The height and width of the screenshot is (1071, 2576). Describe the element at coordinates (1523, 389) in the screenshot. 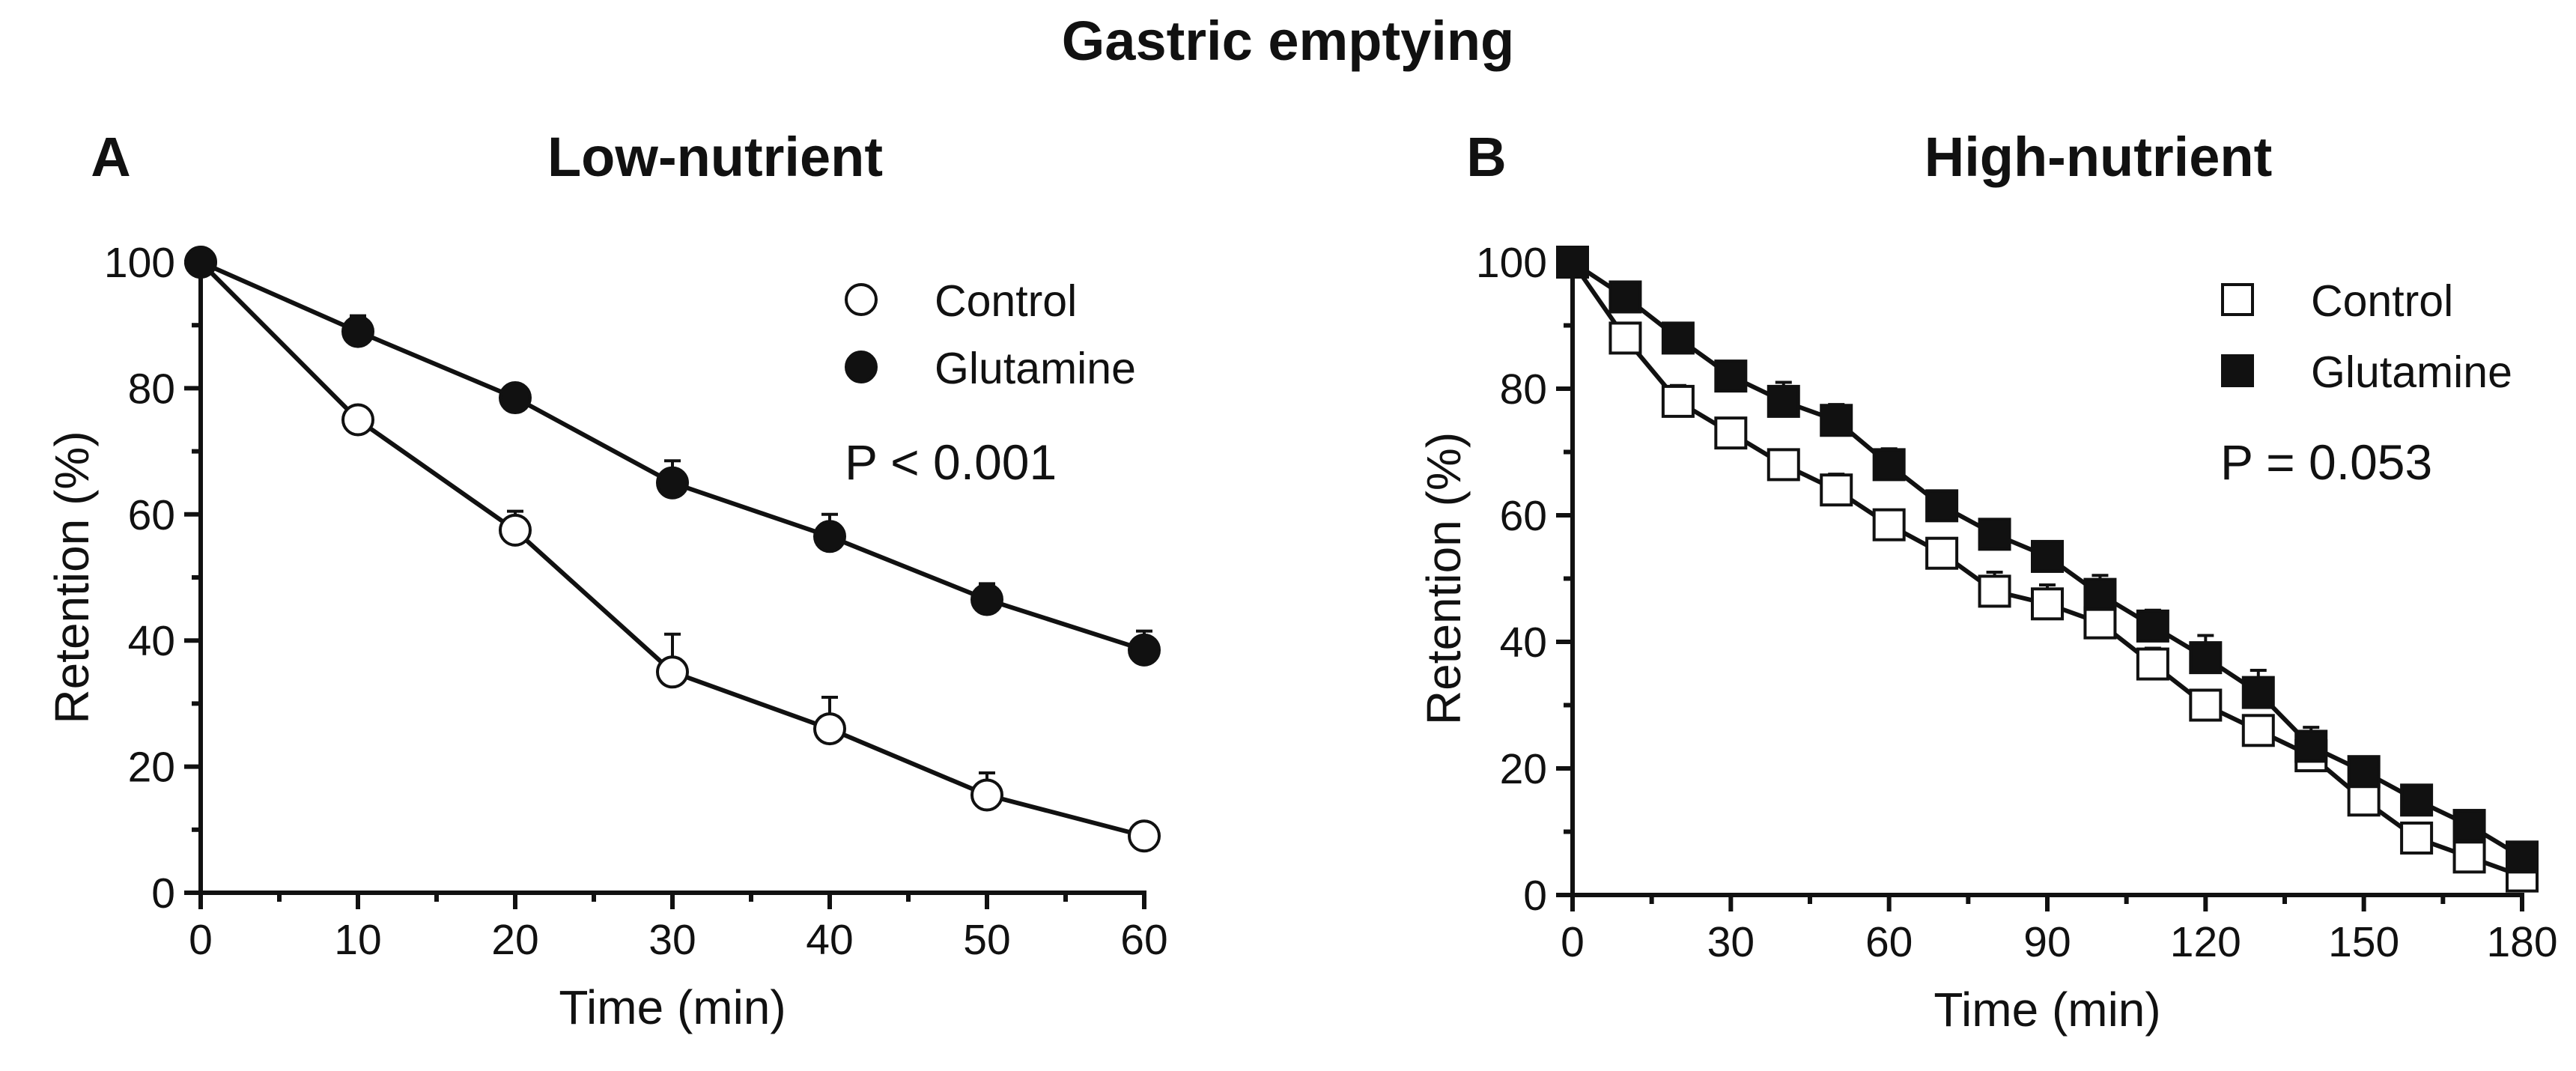

I see `panel-b-y-tick-label: 80` at that location.